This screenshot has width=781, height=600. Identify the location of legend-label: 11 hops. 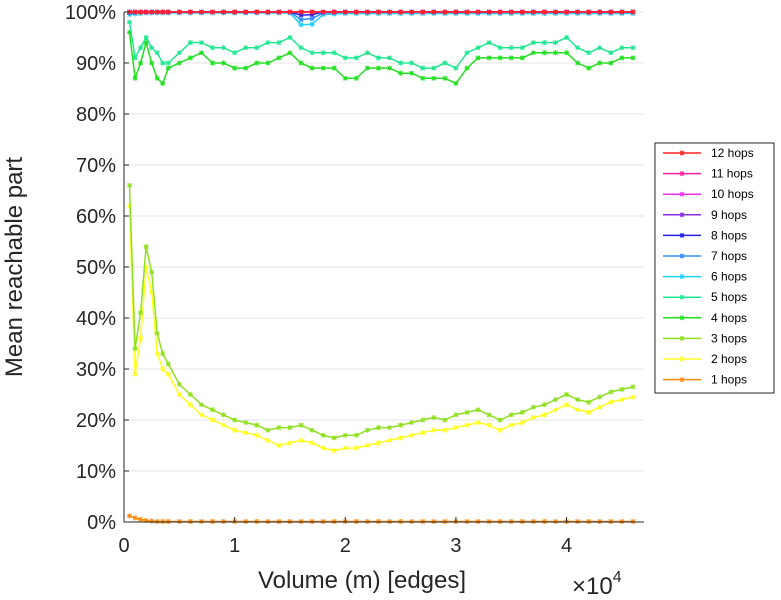
(732, 174).